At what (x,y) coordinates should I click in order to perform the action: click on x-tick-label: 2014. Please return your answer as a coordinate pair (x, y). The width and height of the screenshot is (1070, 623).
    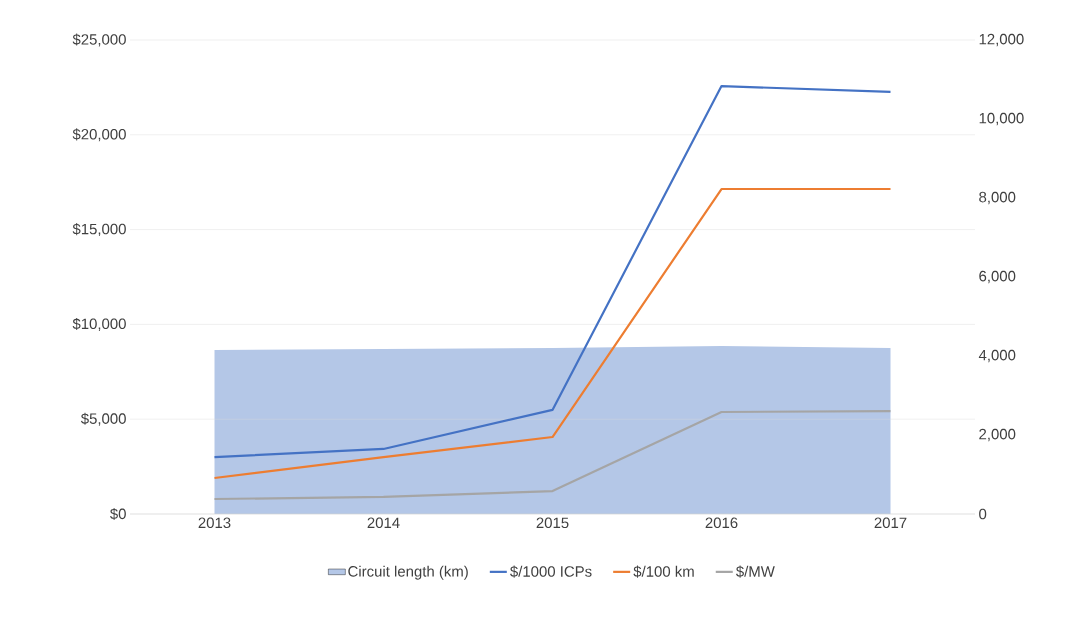
    Looking at the image, I should click on (383, 523).